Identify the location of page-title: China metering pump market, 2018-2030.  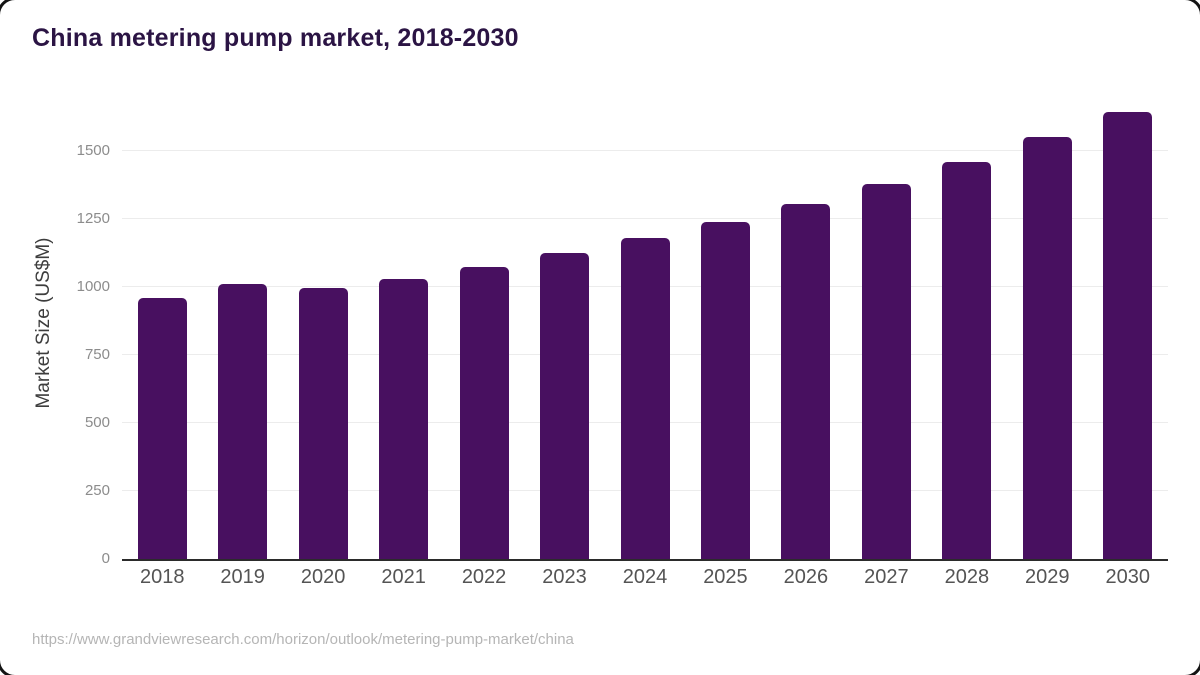
(275, 38).